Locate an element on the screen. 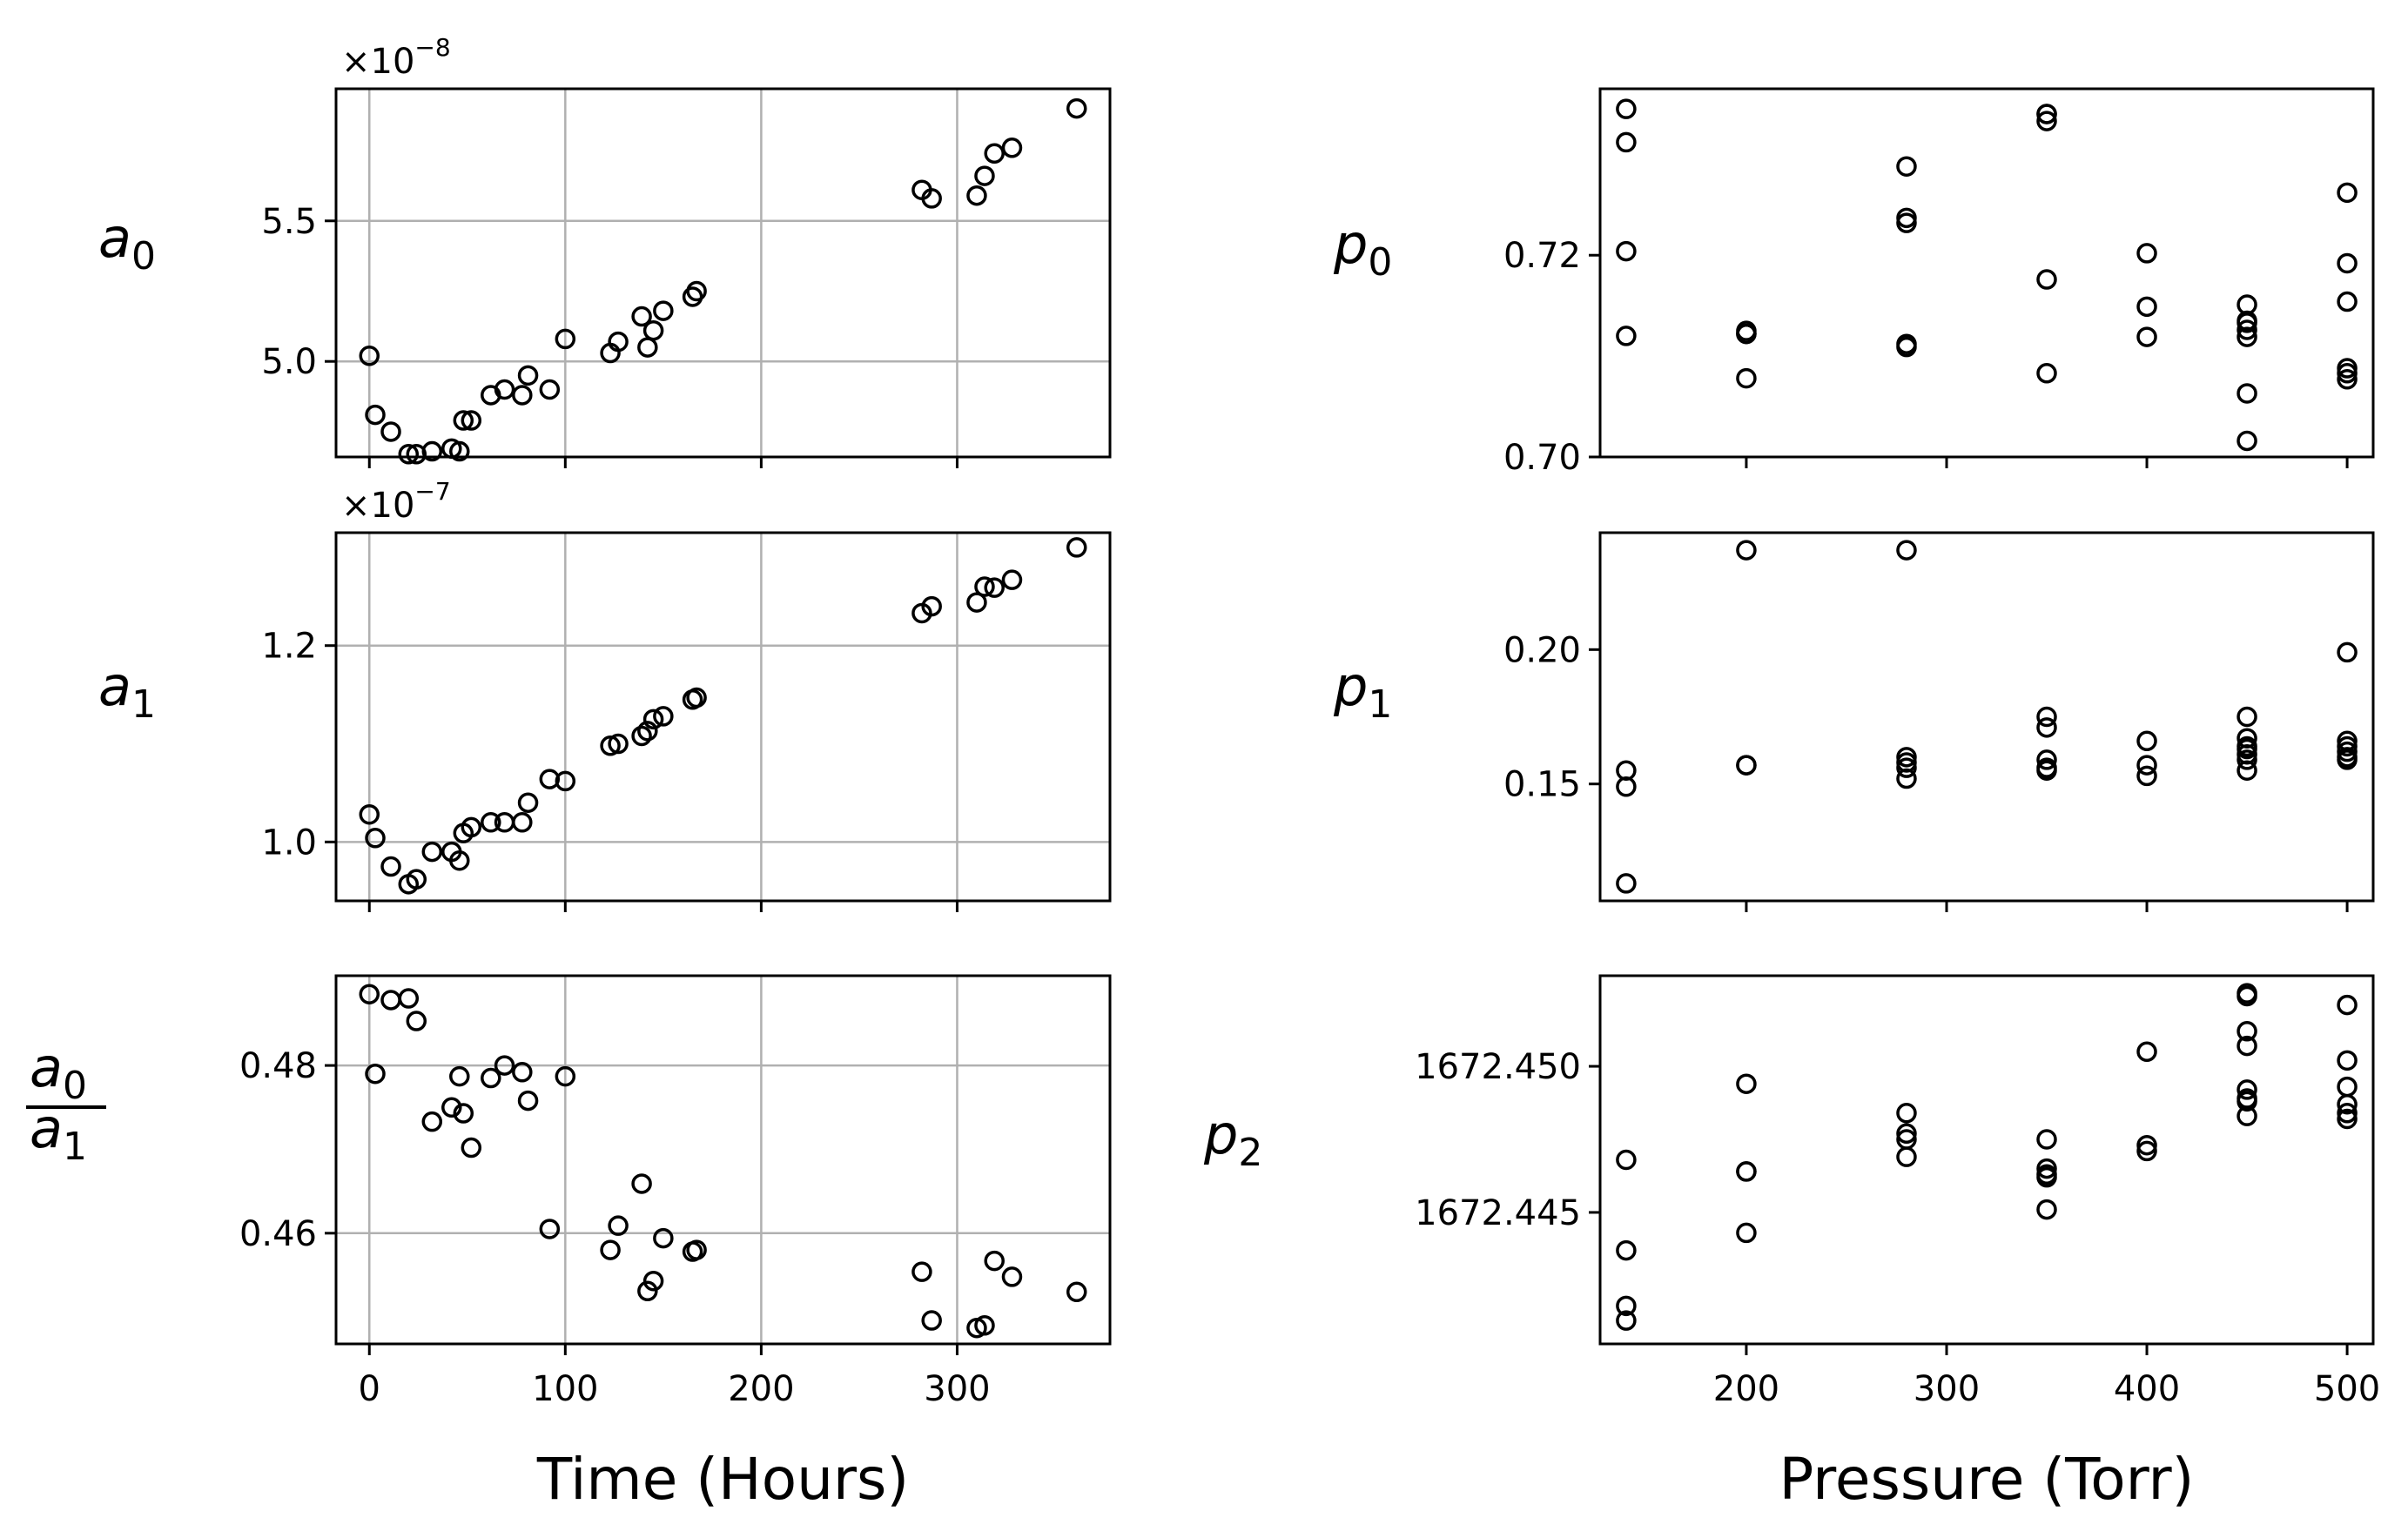 The image size is (2408, 1538). y-tick-label: 1672.445 is located at coordinates (1498, 1213).